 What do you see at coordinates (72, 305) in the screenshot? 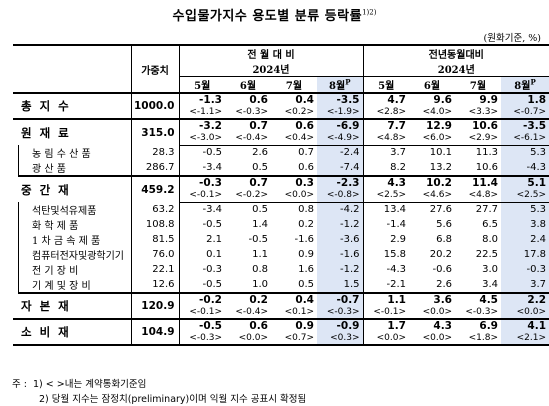
I see `row-label: 자 본 재` at bounding box center [72, 305].